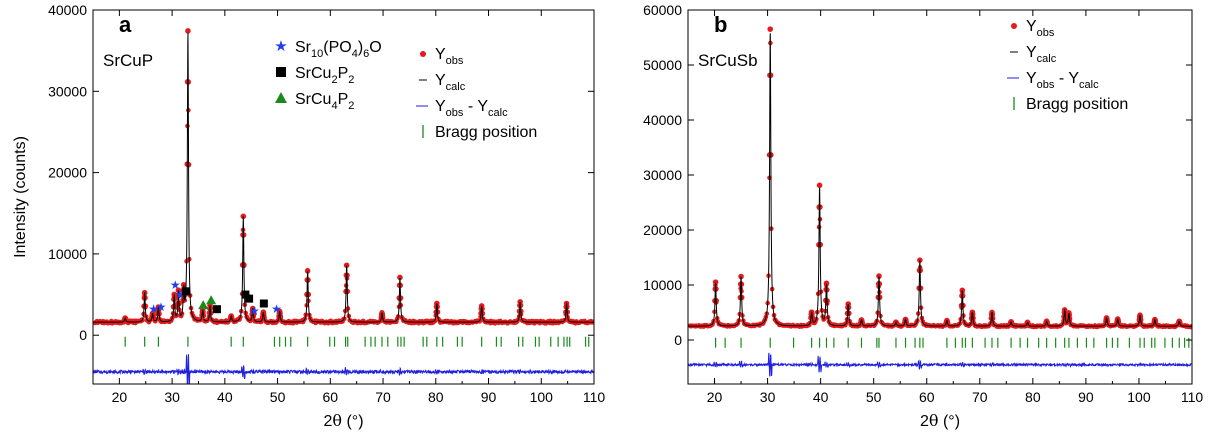 The image size is (1217, 444). What do you see at coordinates (20, 197) in the screenshot?
I see `y-axis-label: Intensity (counts)` at bounding box center [20, 197].